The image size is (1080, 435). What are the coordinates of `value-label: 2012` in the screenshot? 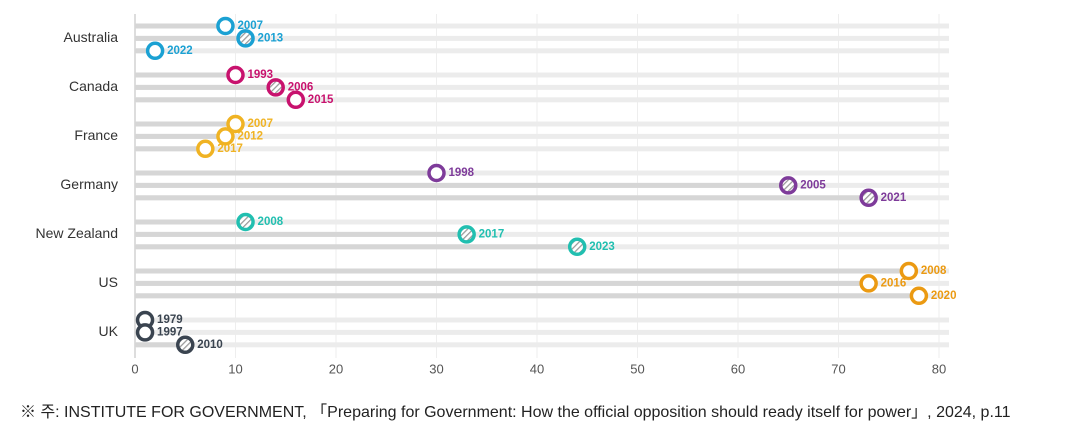 It's located at (250, 136).